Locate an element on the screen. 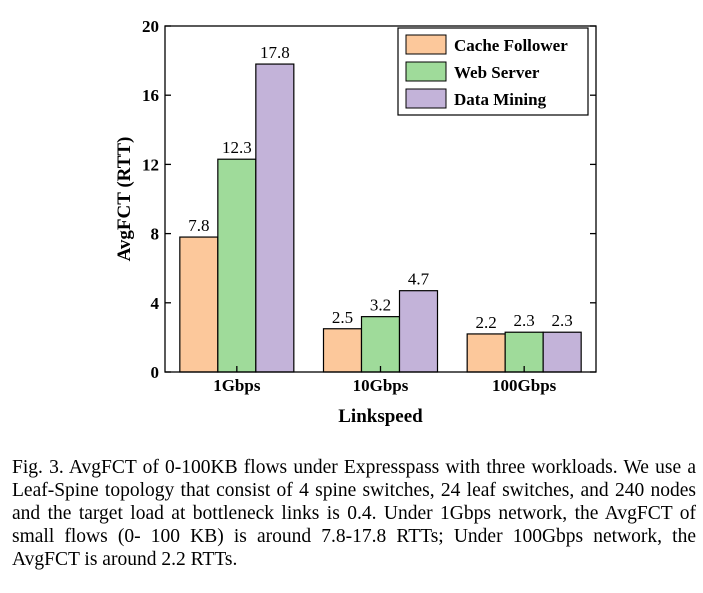  y-tick-label: 12 is located at coordinates (150, 164).